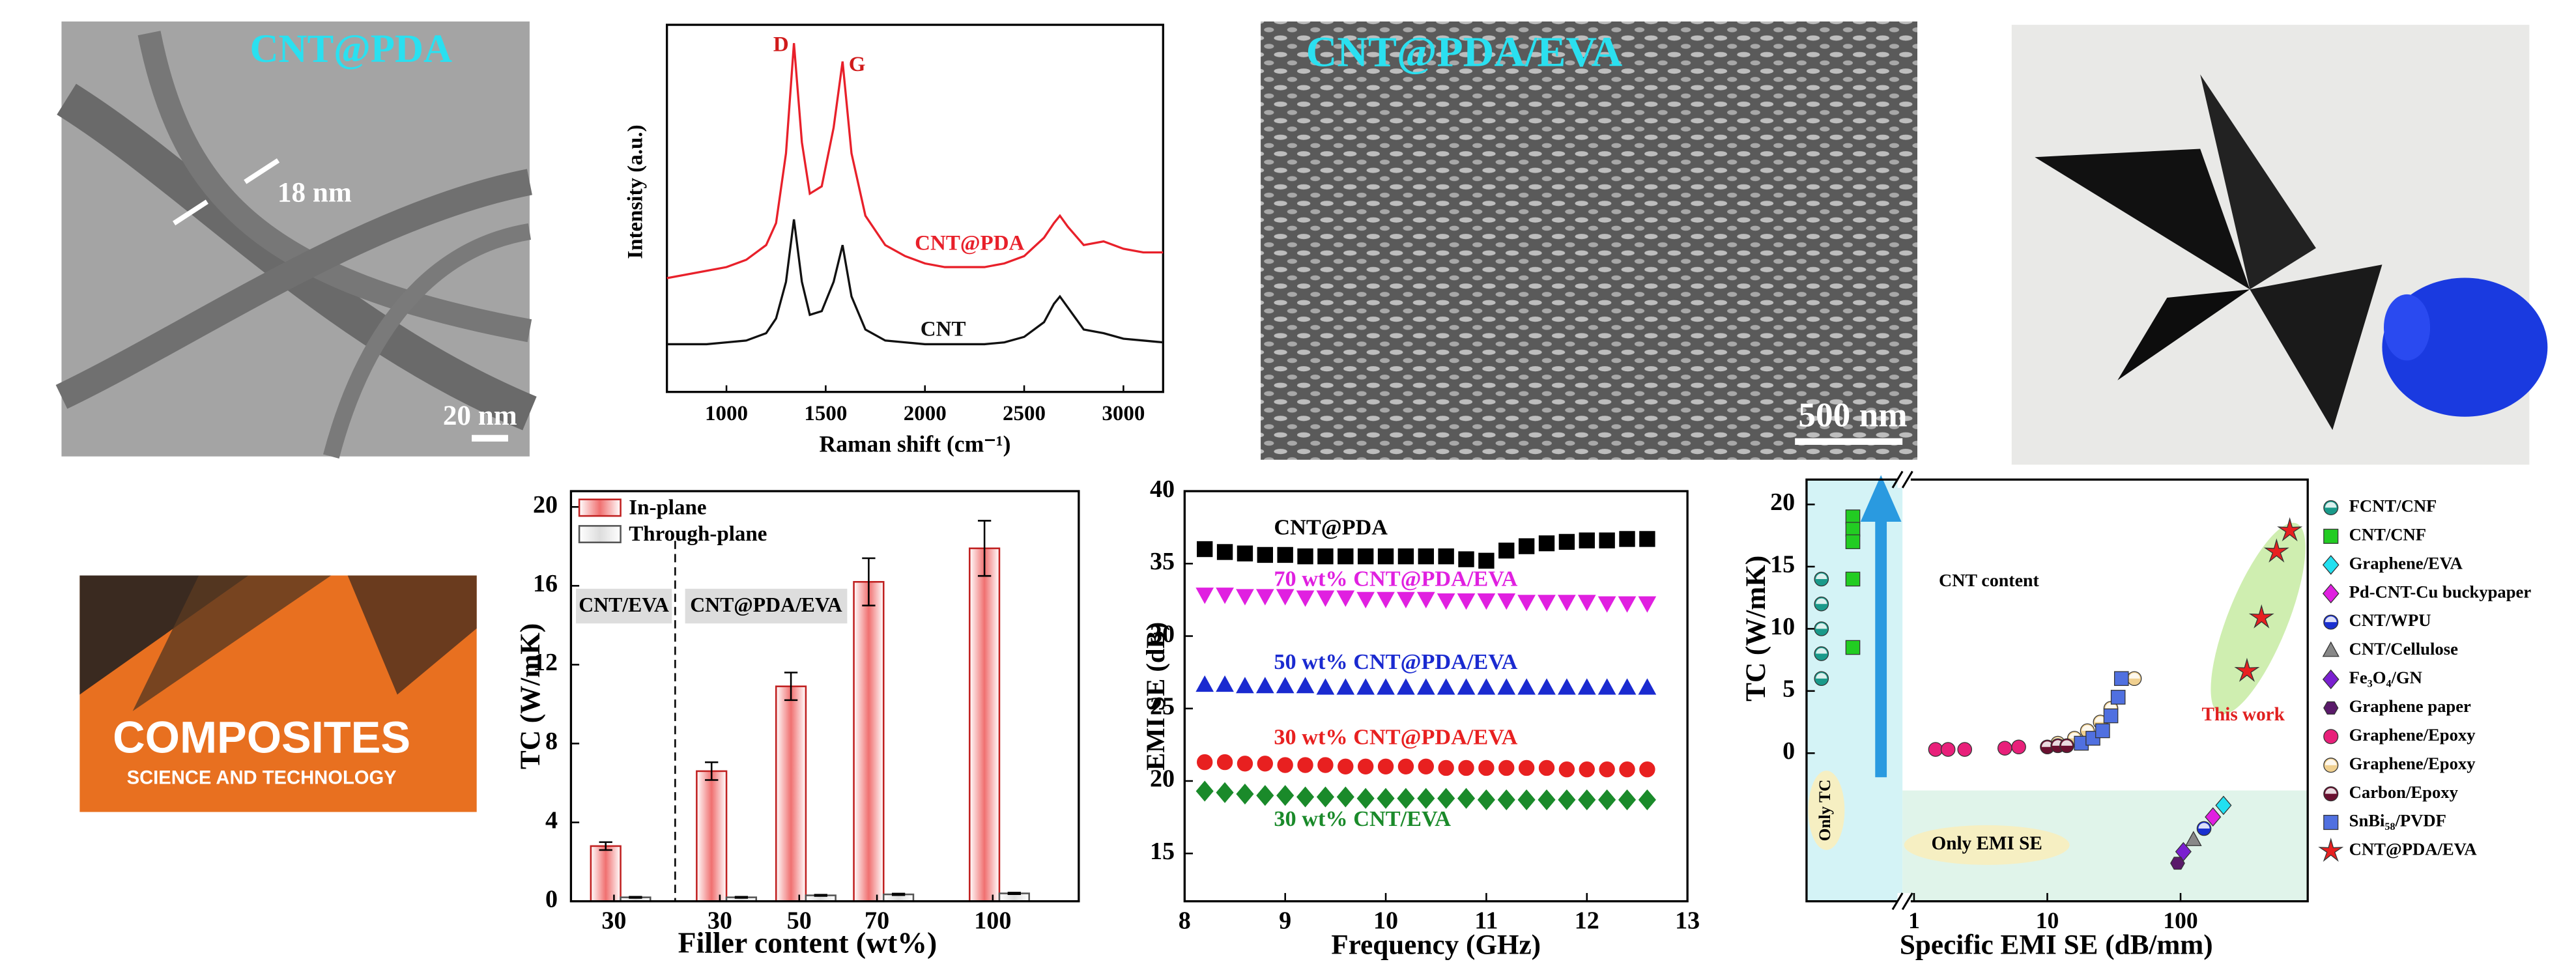 The height and width of the screenshot is (979, 2576). Describe the element at coordinates (261, 738) in the screenshot. I see `cover-title: COMPOSITES` at that location.